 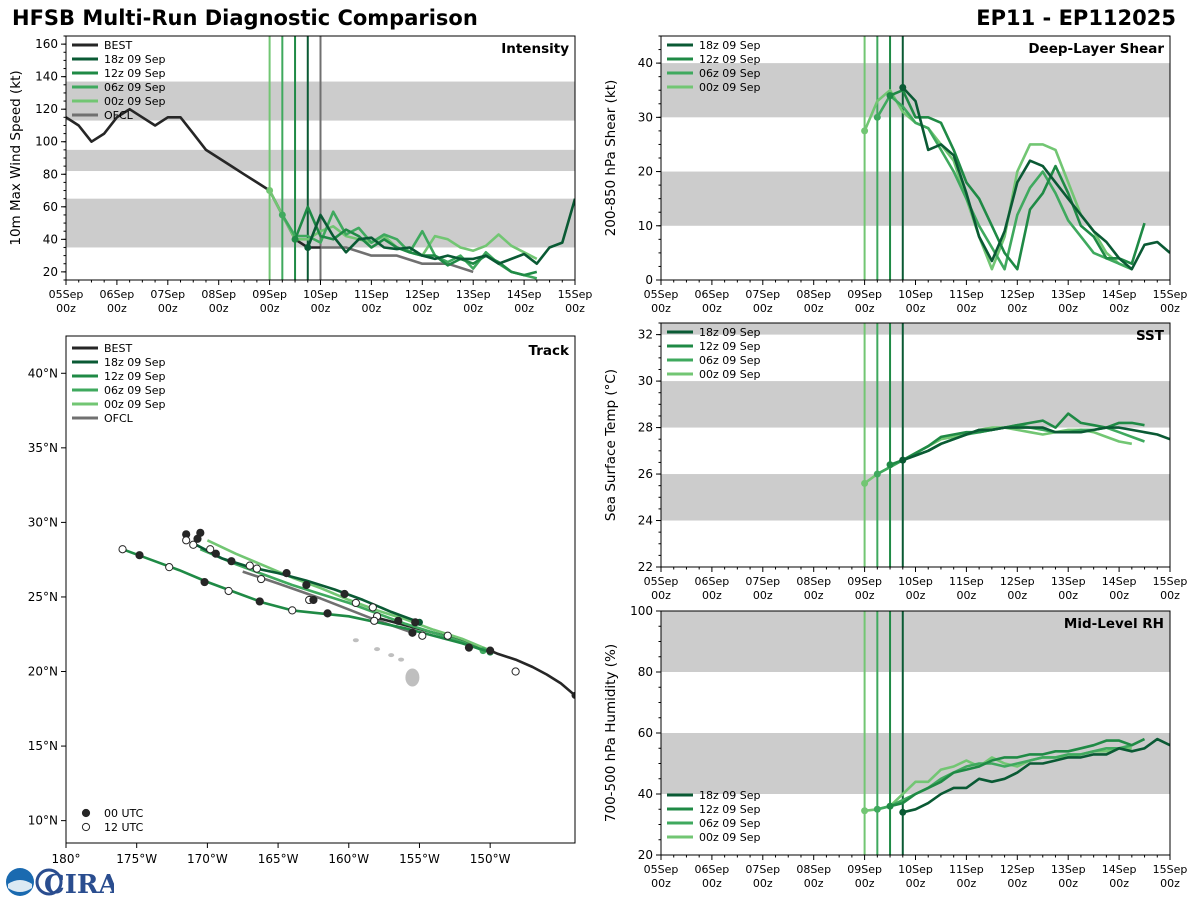 What do you see at coordinates (730, 73) in the screenshot?
I see `legend-label: 06z 09 Sep` at bounding box center [730, 73].